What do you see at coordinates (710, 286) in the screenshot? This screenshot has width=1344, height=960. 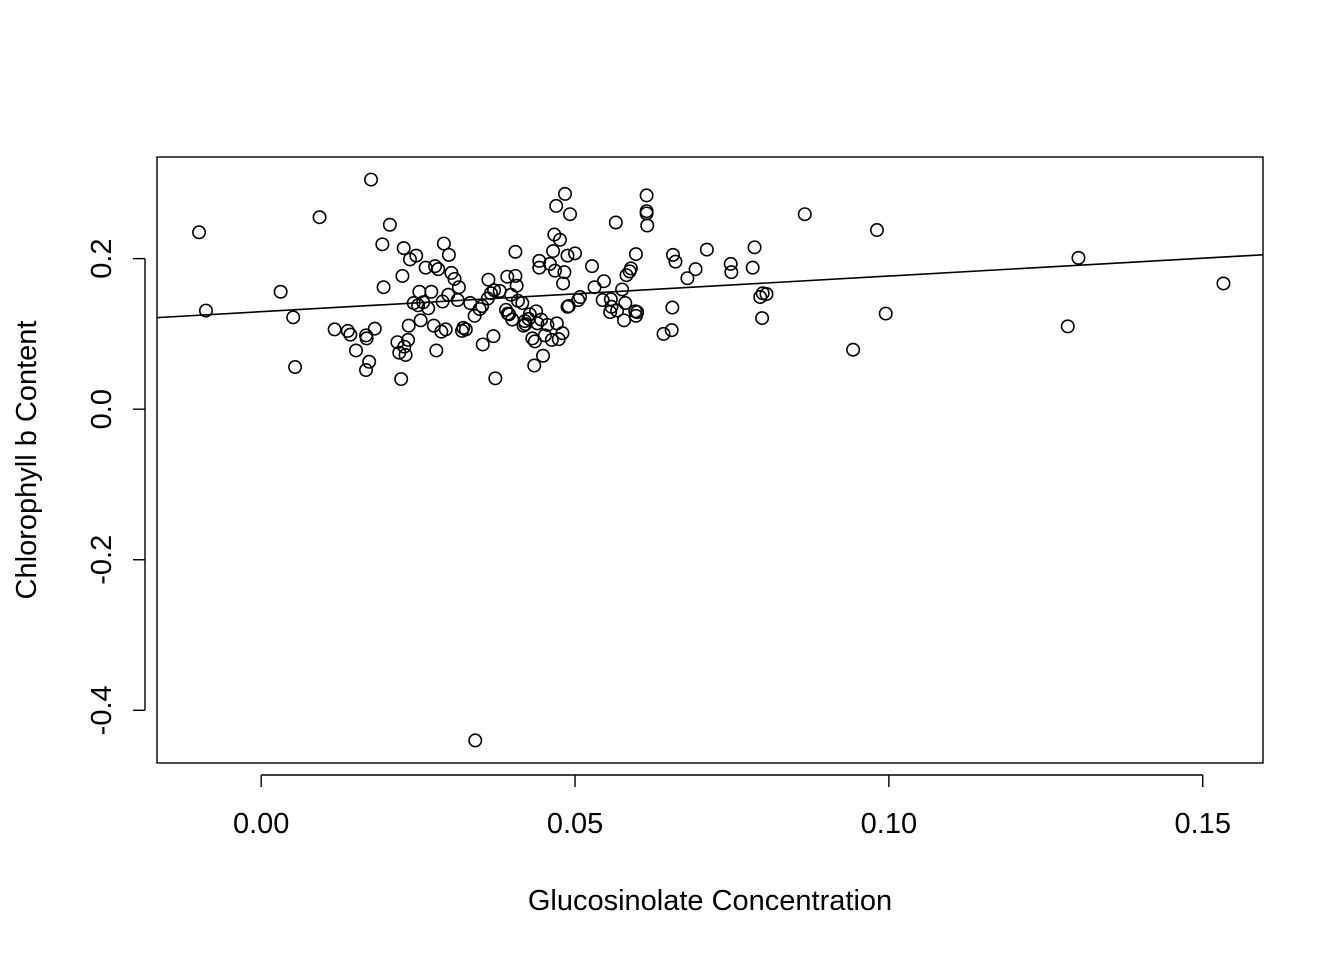 I see `regression-line` at bounding box center [710, 286].